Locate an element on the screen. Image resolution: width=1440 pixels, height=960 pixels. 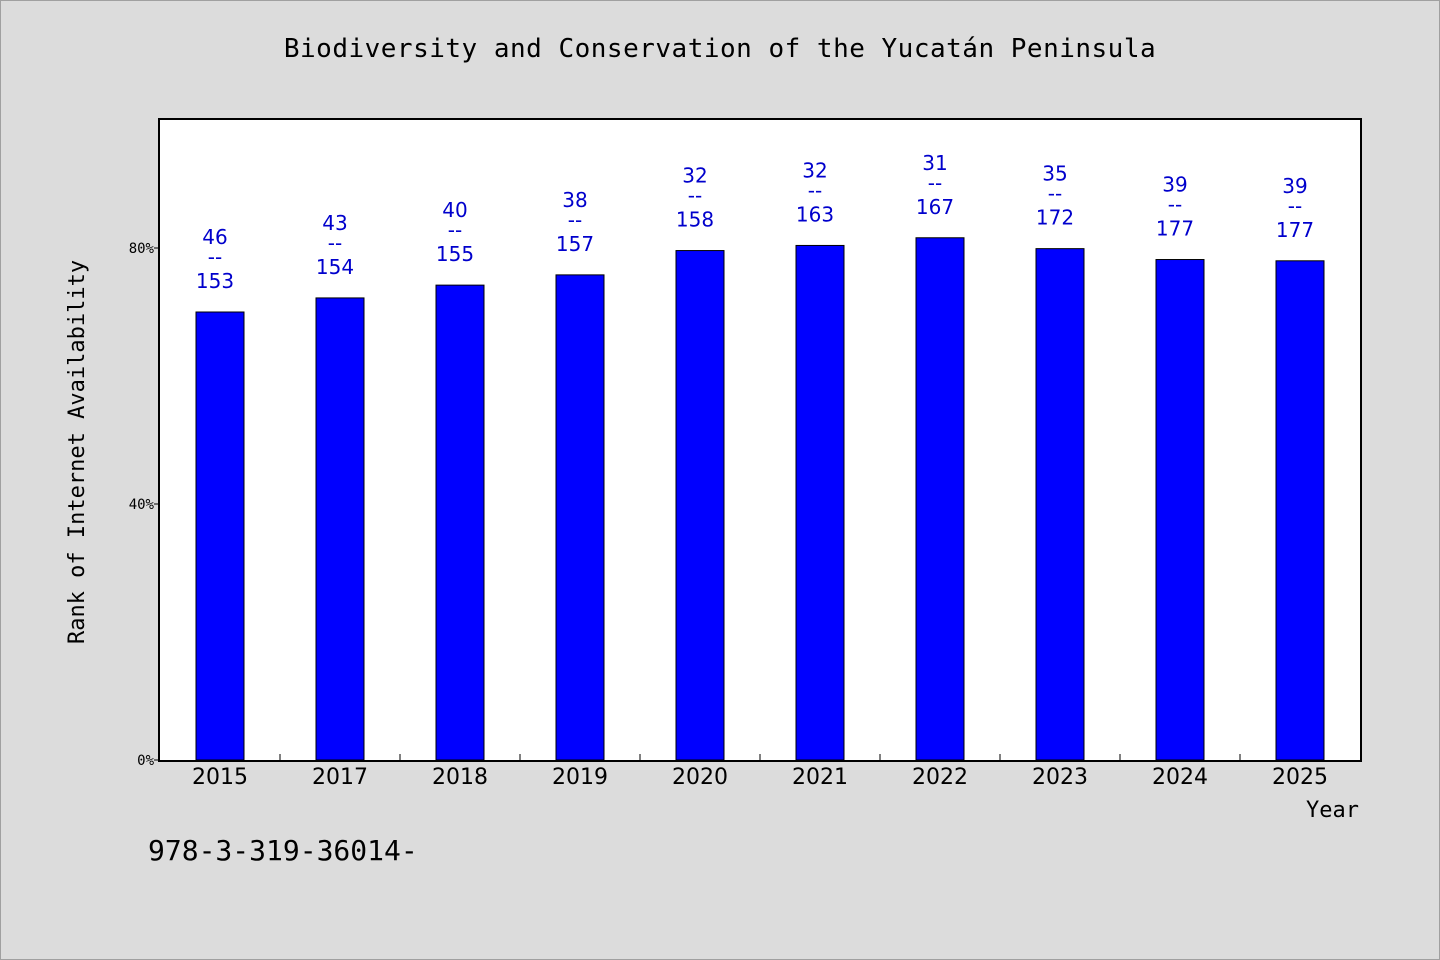
x-tick-label: 2023 is located at coordinates (1060, 777).